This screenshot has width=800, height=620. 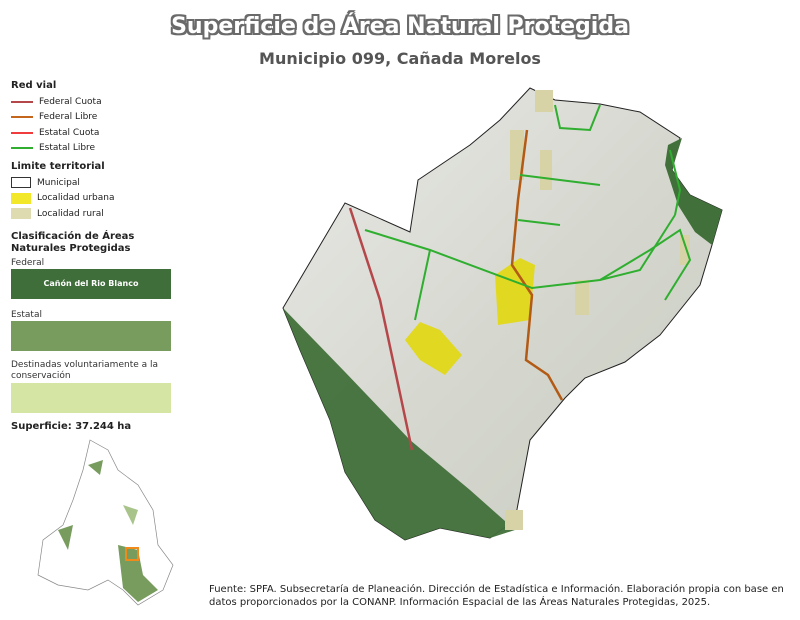 What do you see at coordinates (91, 183) in the screenshot?
I see `legend-municipal: Municipal` at bounding box center [91, 183].